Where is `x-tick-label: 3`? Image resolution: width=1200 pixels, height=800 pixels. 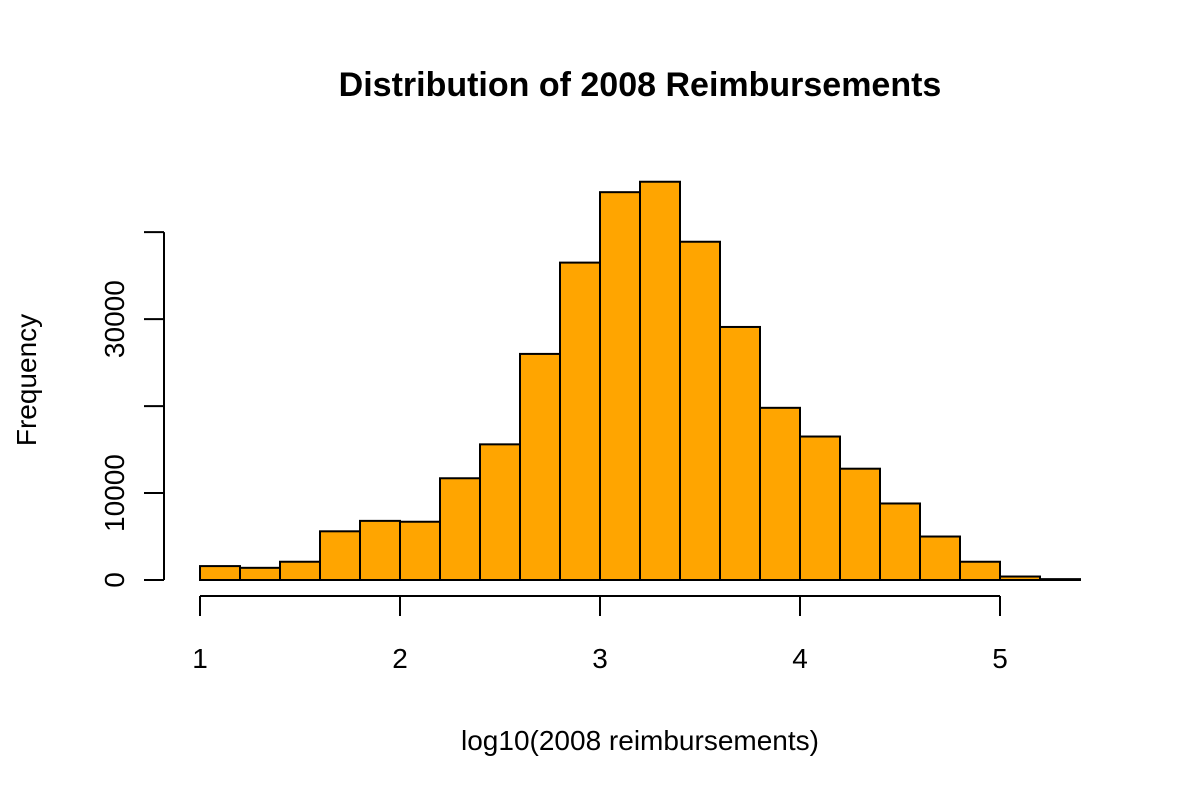
x-tick-label: 3 is located at coordinates (600, 658).